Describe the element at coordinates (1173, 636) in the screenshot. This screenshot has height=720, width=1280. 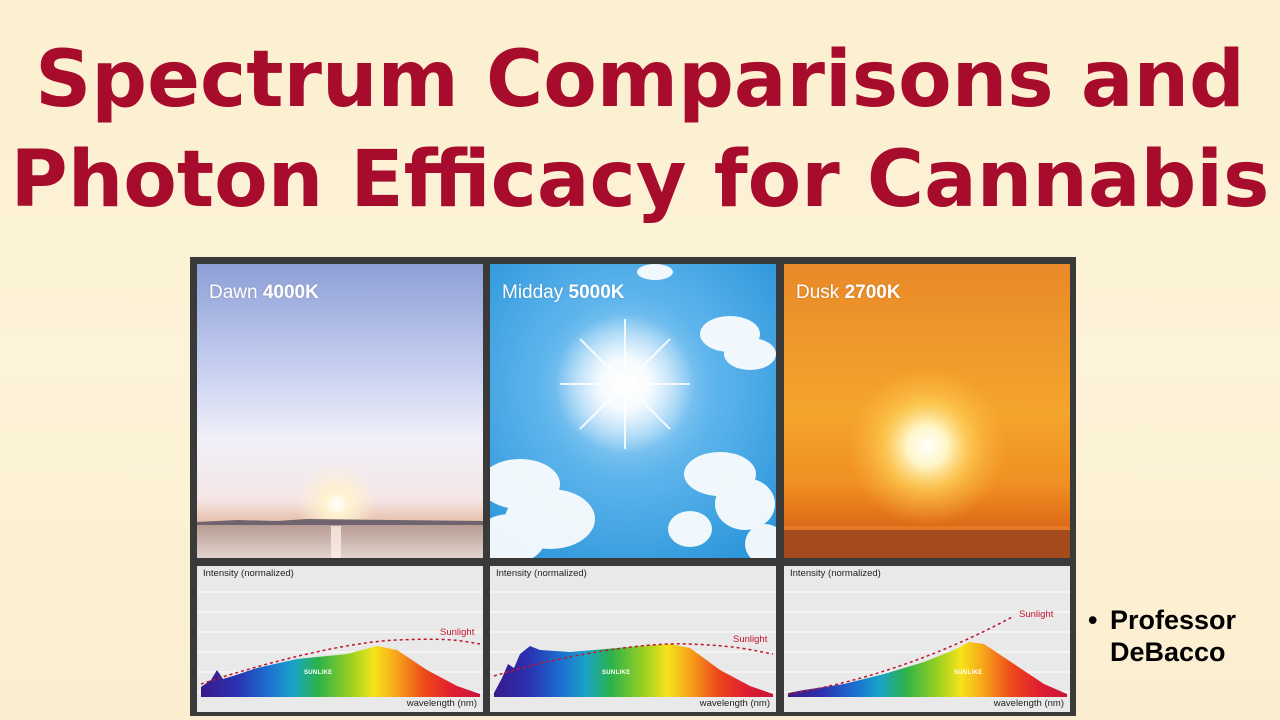
I see `author-name: Professor DeBacco` at that location.